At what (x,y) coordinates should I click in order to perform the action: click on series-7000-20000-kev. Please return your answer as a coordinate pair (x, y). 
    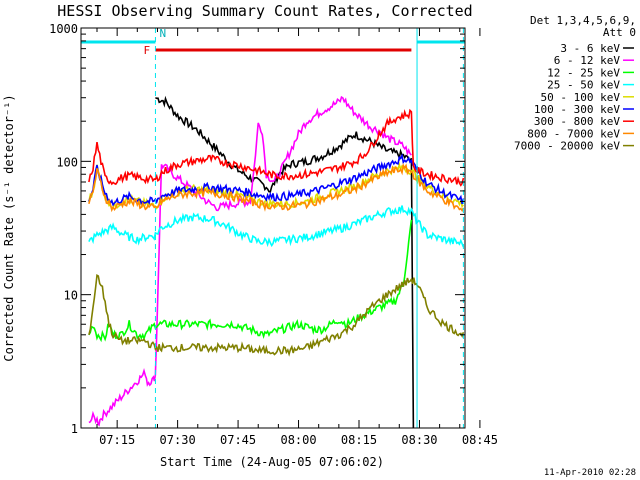
    Looking at the image, I should click on (276, 315).